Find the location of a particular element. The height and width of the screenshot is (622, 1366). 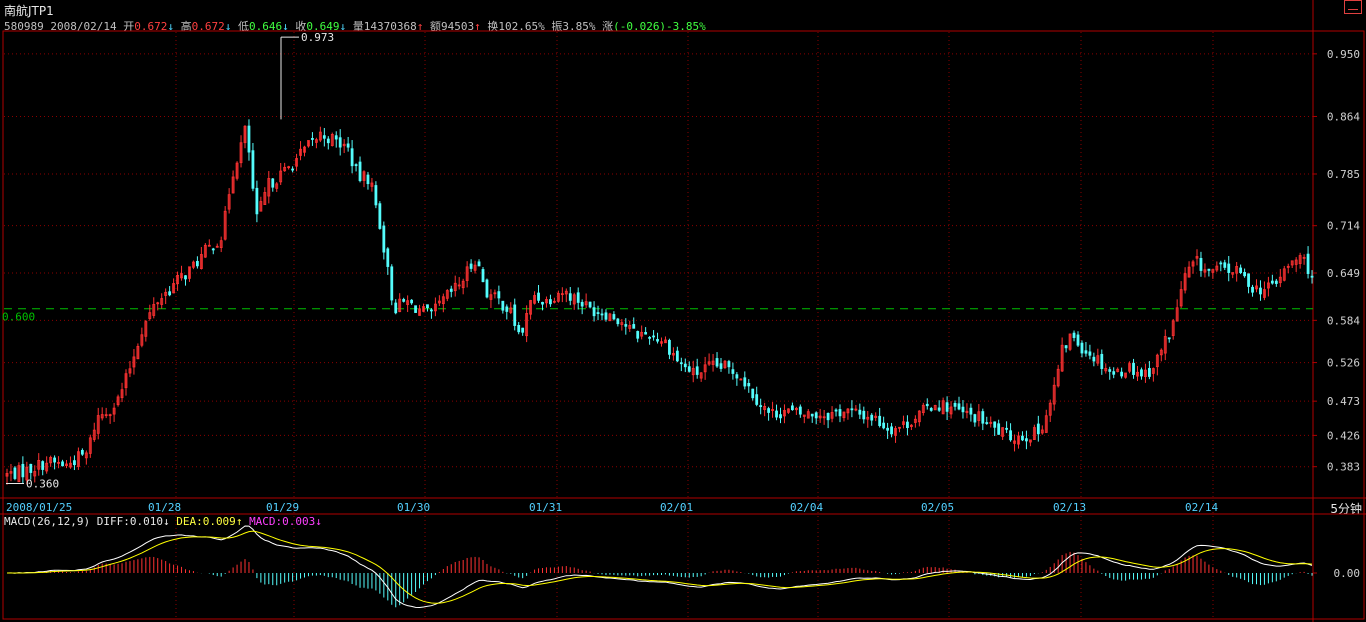

low-label: 低 is located at coordinates (243, 26).